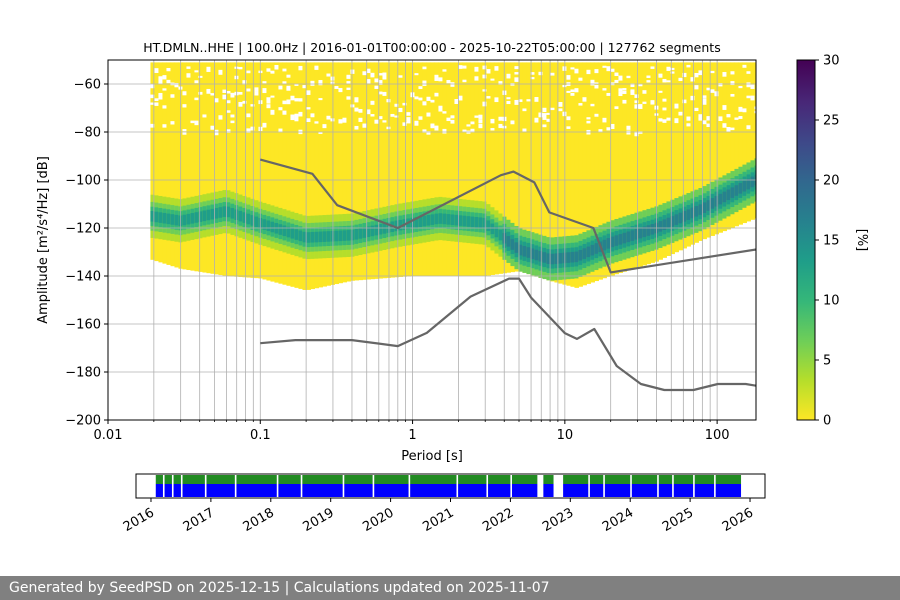  Describe the element at coordinates (508, 216) in the screenshot. I see `noise-model-nhnm` at that location.